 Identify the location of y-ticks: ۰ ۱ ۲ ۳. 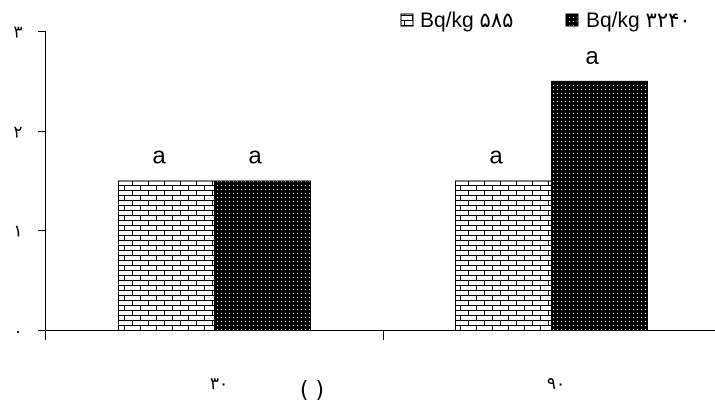
(29, 182).